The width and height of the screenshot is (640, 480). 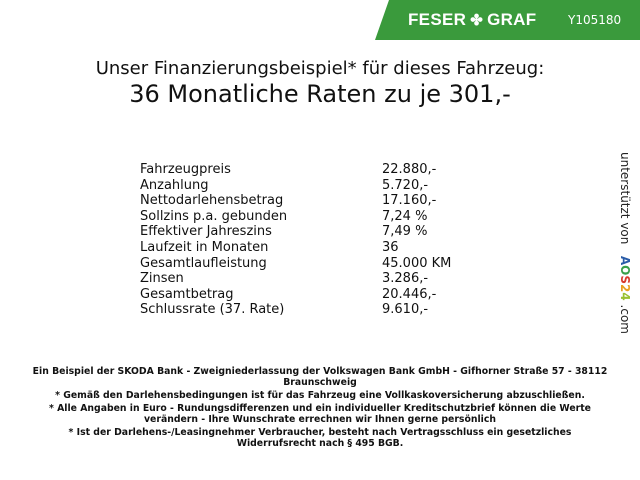 What do you see at coordinates (295, 232) in the screenshot?
I see `table-row: Effektiver Jahreszins 7,49 %` at bounding box center [295, 232].